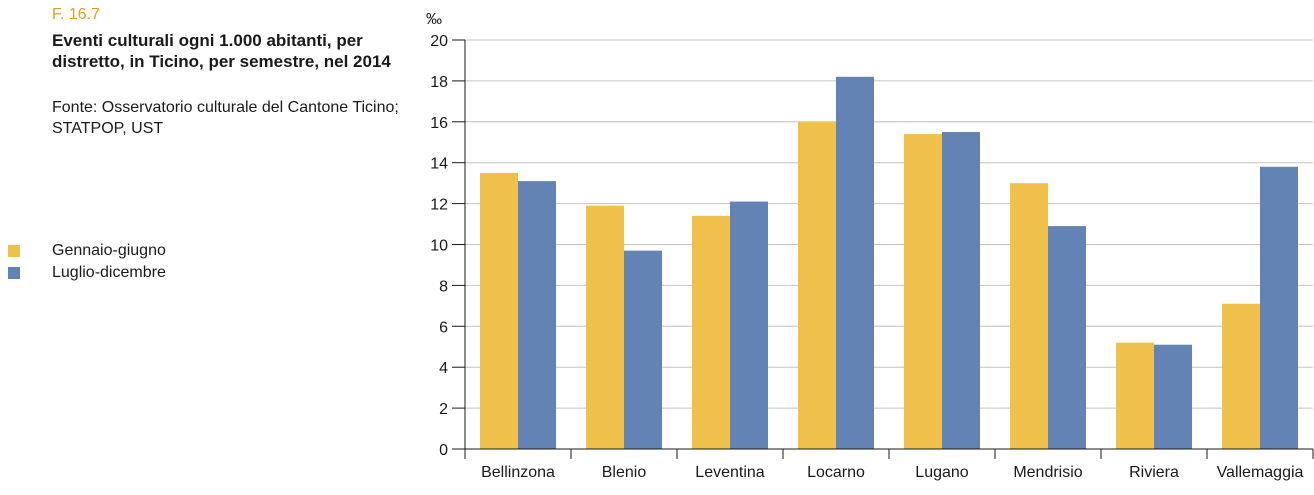 This screenshot has width=1314, height=495. What do you see at coordinates (443, 409) in the screenshot?
I see `y-tick-label: 2` at bounding box center [443, 409].